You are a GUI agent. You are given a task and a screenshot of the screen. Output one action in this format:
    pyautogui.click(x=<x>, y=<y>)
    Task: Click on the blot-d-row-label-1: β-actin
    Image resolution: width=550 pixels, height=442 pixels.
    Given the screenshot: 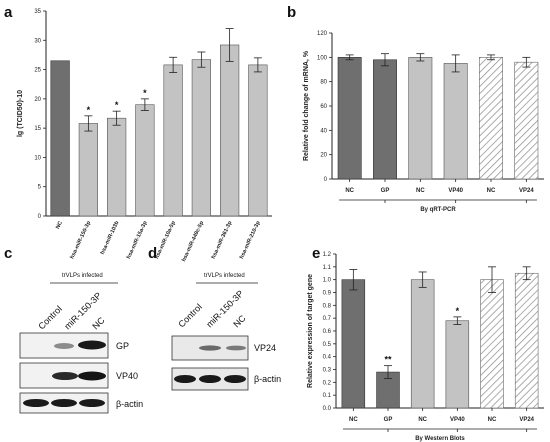 What is the action you would take?
    pyautogui.click(x=267, y=379)
    